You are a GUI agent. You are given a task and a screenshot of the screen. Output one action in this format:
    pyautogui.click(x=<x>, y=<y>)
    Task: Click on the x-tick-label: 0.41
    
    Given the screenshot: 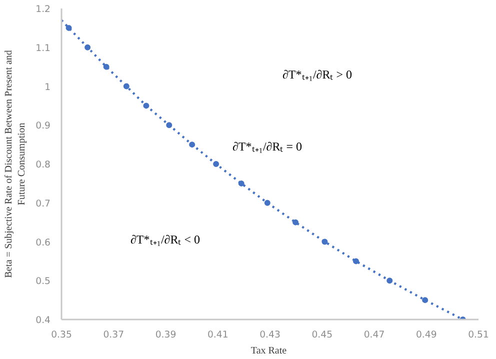 What is the action you would take?
    pyautogui.click(x=217, y=335)
    